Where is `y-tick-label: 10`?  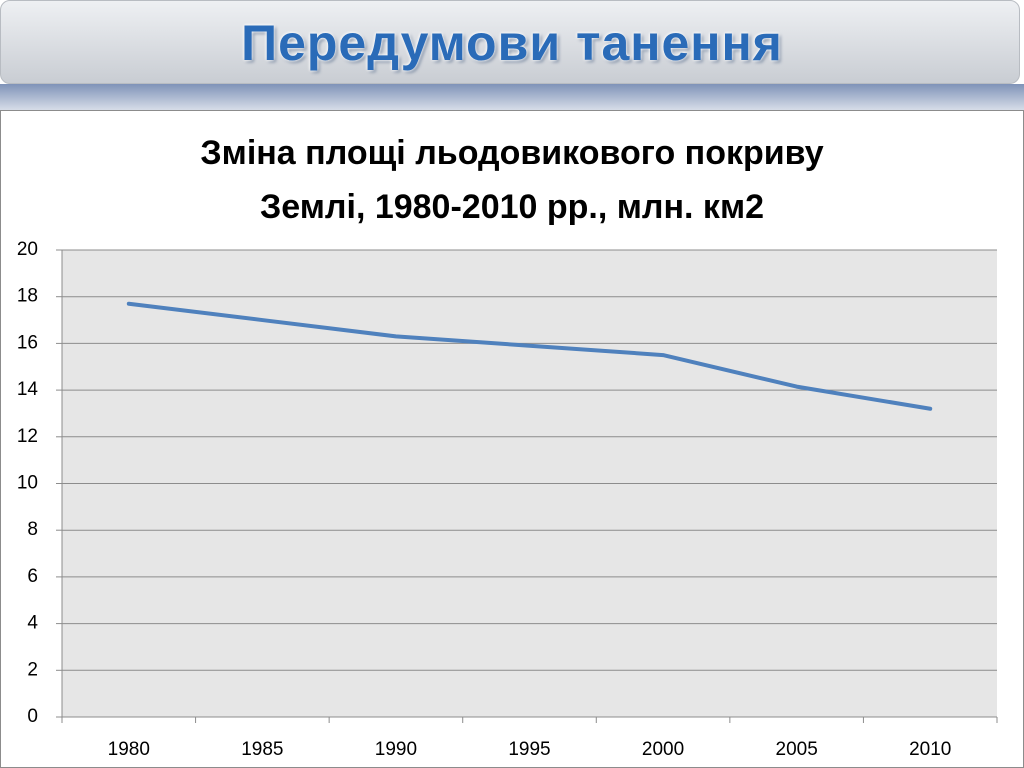 y-tick-label: 10 is located at coordinates (27, 483).